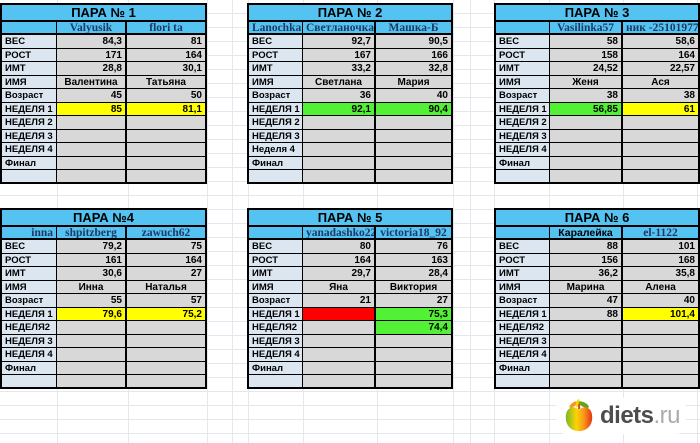  Describe the element at coordinates (339, 287) in the screenshot. I see `pair-5-row-4-value-1: Яна` at that location.